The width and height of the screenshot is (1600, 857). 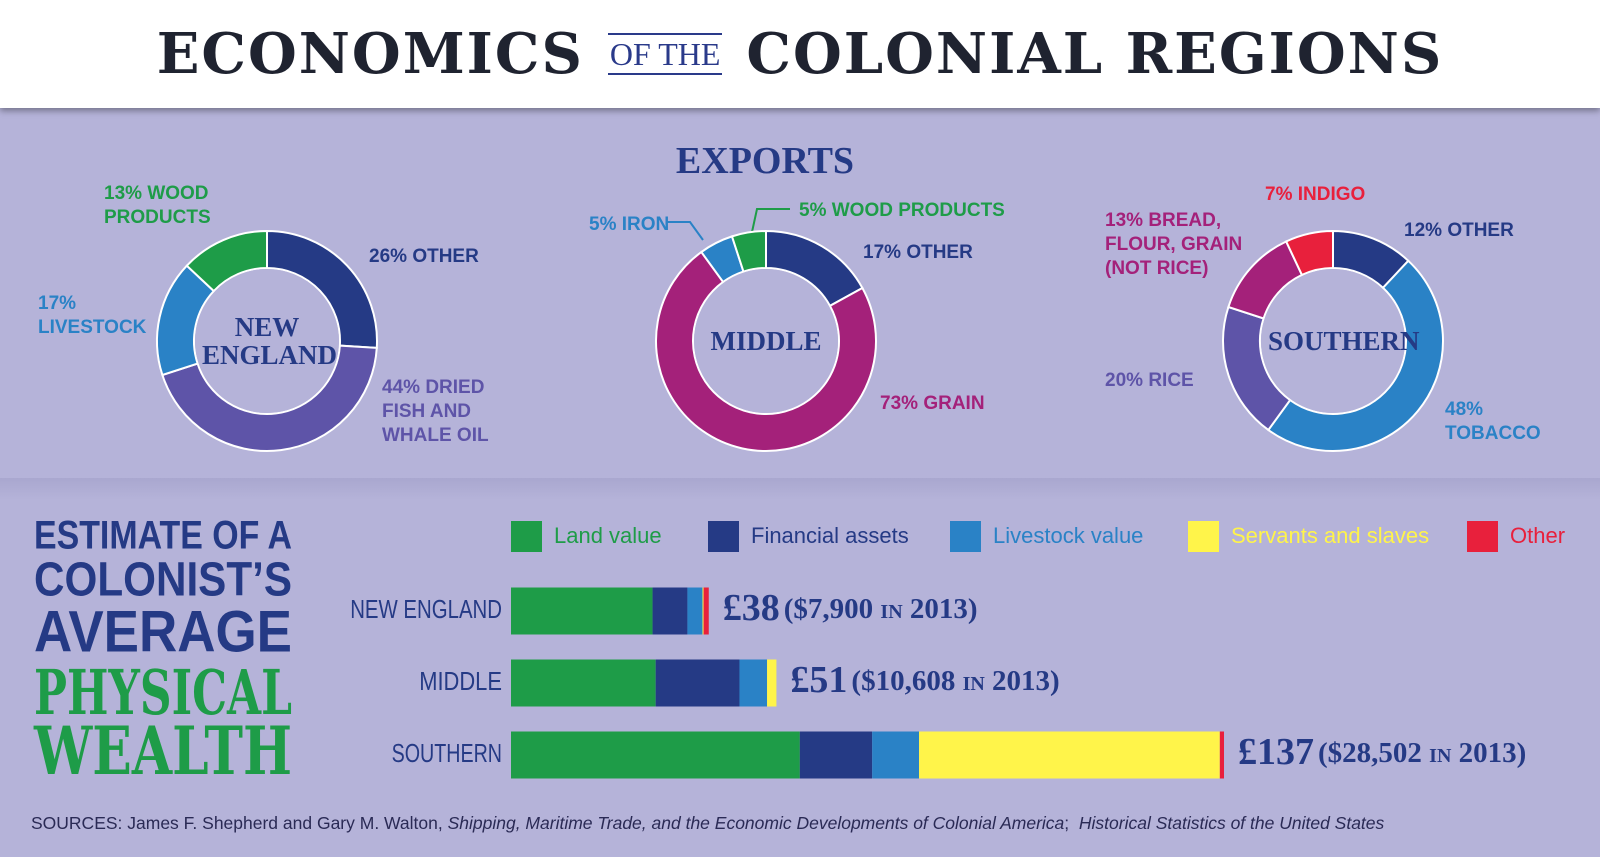 I want to click on slice-value-label: 7%, so click(x=1279, y=194).